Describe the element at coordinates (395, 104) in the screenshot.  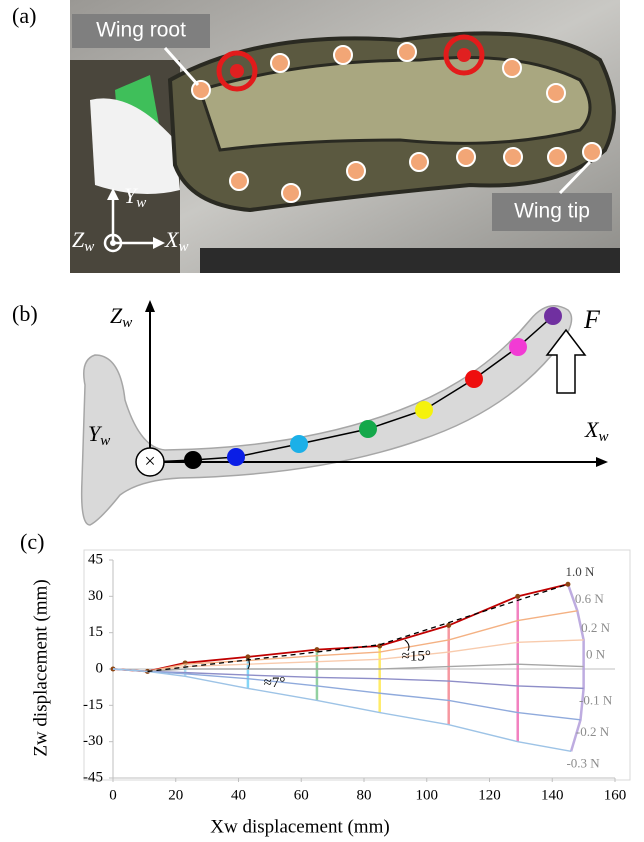
I see `wing-feathers` at that location.